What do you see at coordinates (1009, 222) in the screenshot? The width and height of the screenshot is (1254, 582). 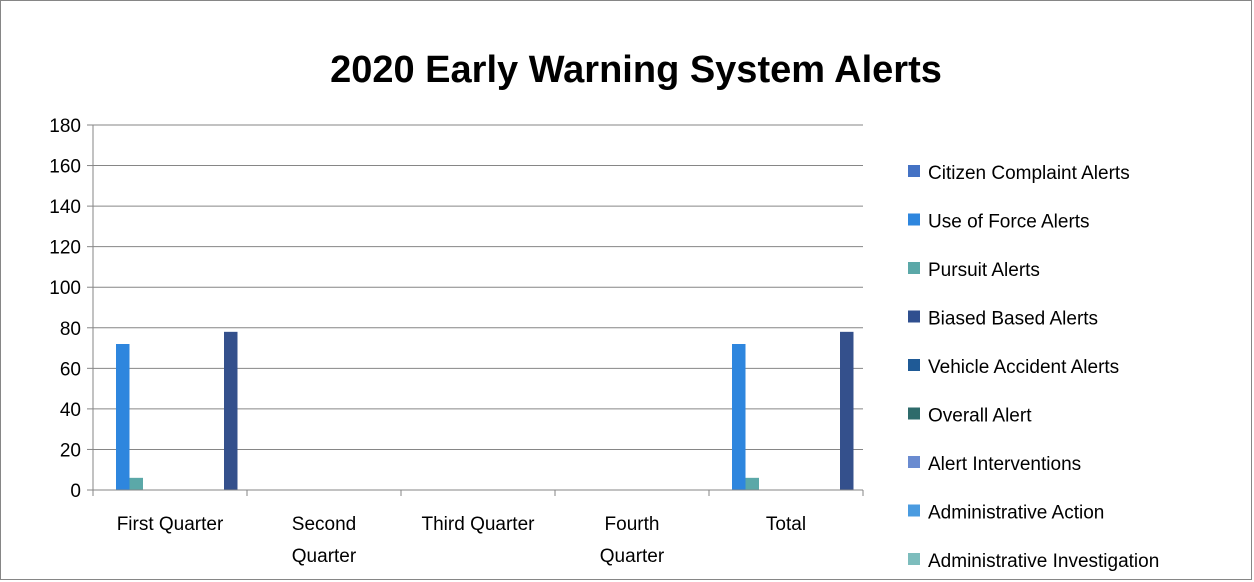 I see `legend-label: Use of Force Alerts` at bounding box center [1009, 222].